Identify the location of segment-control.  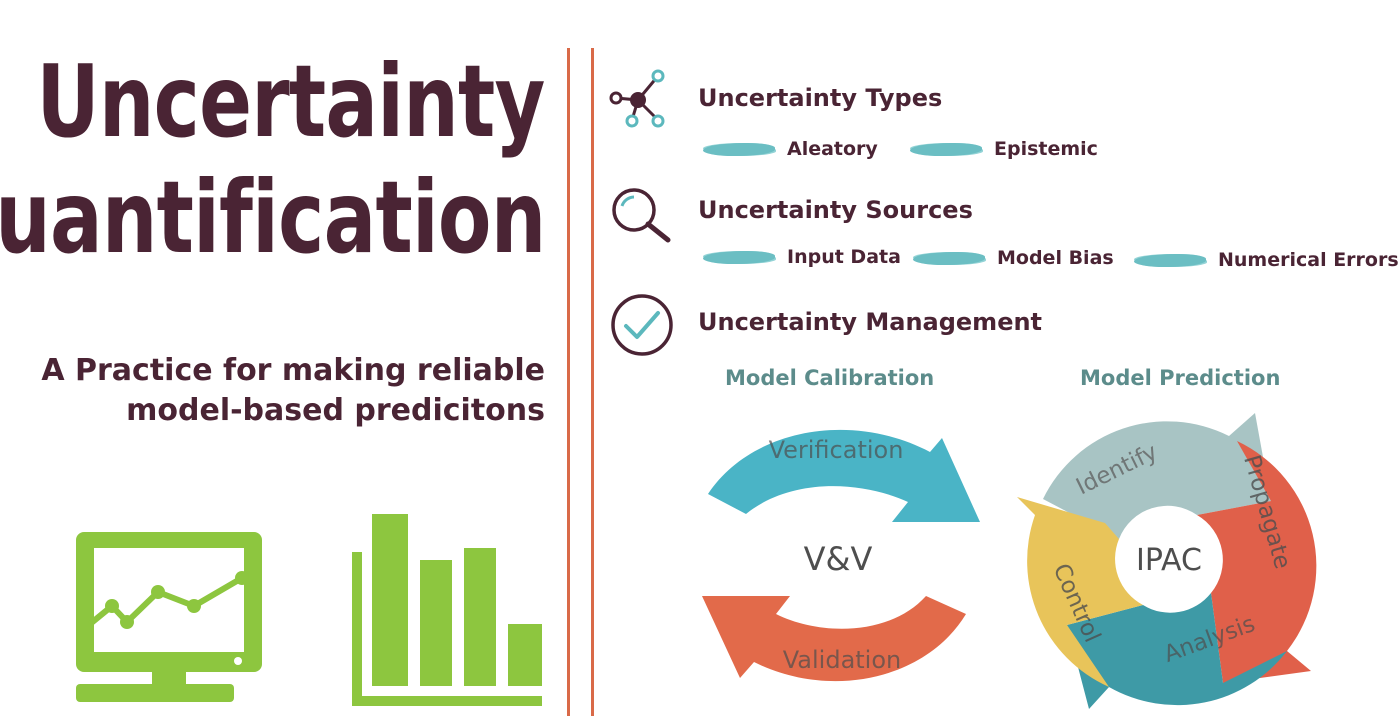
(1080, 592).